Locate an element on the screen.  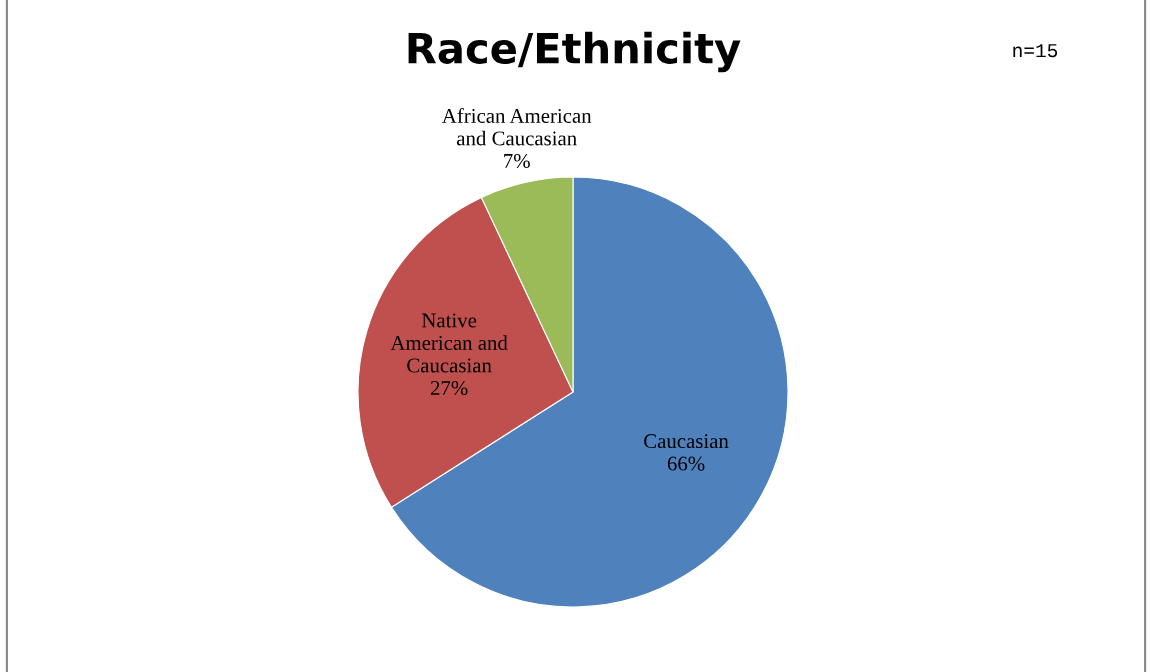
chart-title: Race/Ethnicity is located at coordinates (574, 52).